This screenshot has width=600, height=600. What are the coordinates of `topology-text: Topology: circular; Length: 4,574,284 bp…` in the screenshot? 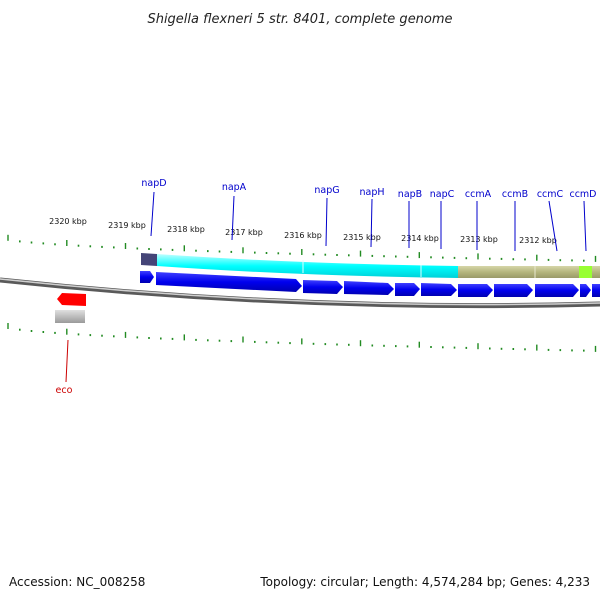 It's located at (424, 582).